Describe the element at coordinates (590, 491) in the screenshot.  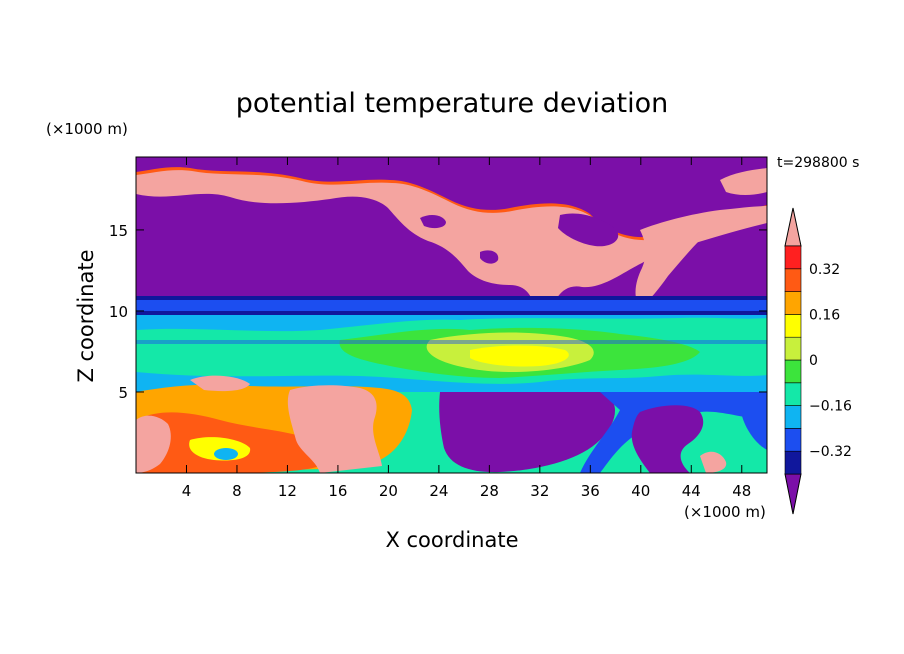
I see `x-tick-label: 36` at that location.